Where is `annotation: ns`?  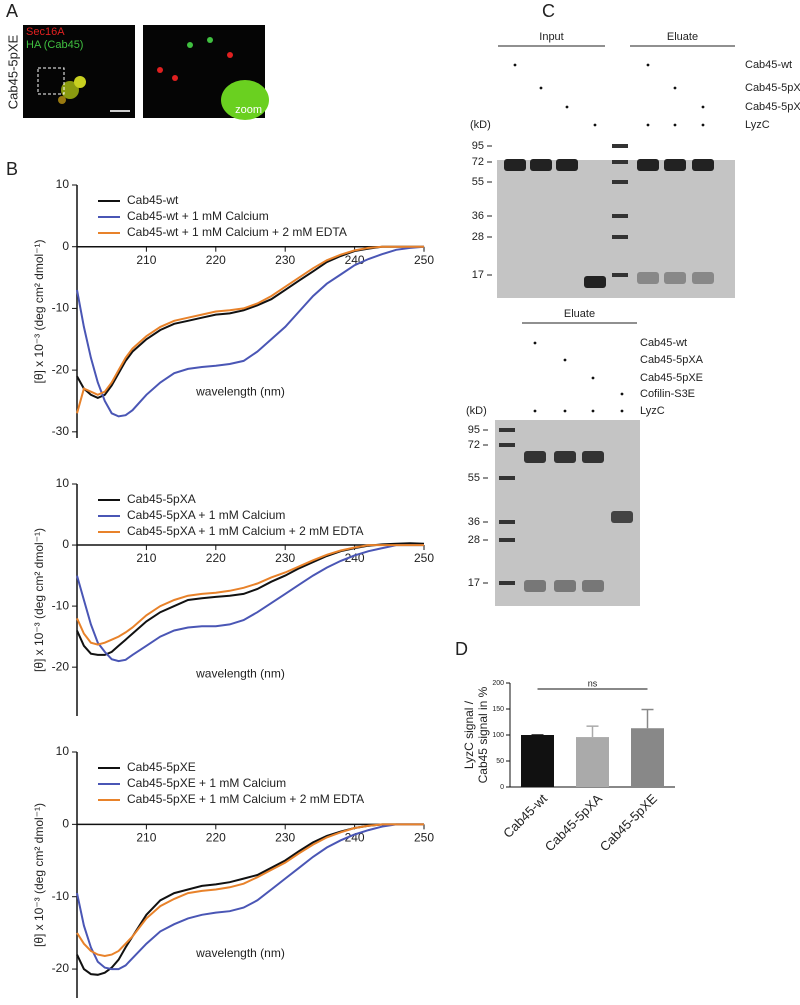
annotation: ns is located at coordinates (593, 683).